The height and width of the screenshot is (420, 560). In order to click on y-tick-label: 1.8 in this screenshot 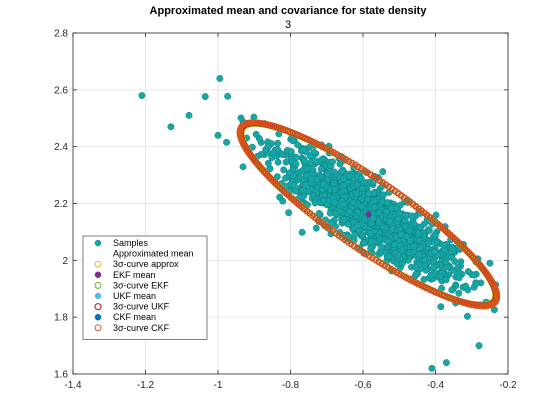, I will do `click(61, 318)`.